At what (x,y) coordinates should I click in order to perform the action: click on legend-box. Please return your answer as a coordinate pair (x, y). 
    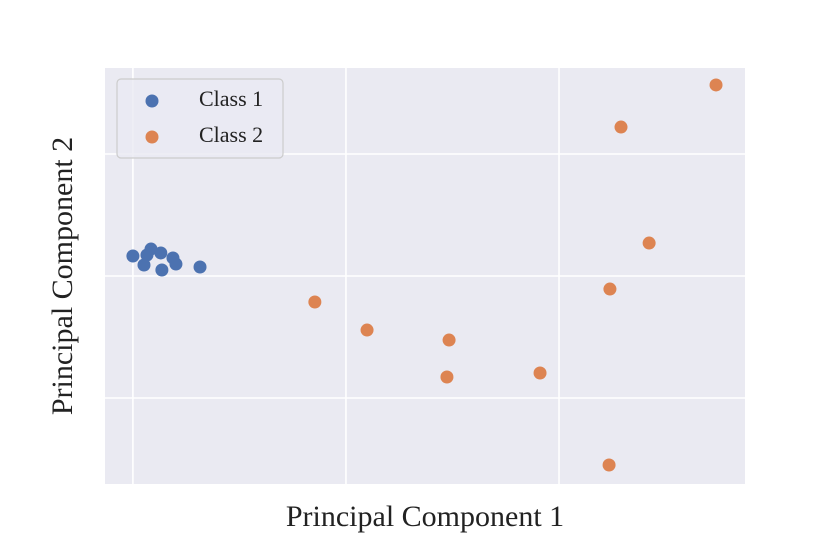
    Looking at the image, I should click on (200, 118).